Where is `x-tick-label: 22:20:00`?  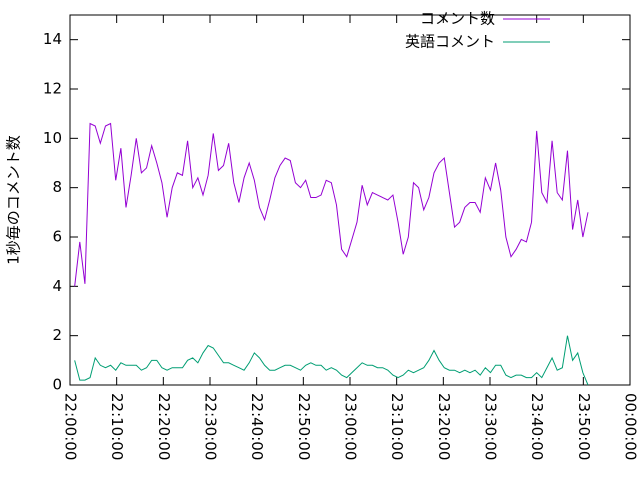
x-tick-label: 22:20:00 is located at coordinates (164, 426).